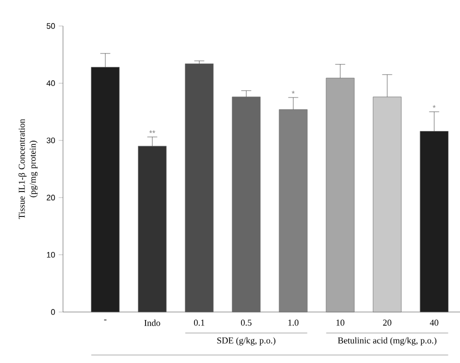 This screenshot has width=460, height=363. I want to click on x-tick-label: Indo, so click(152, 323).